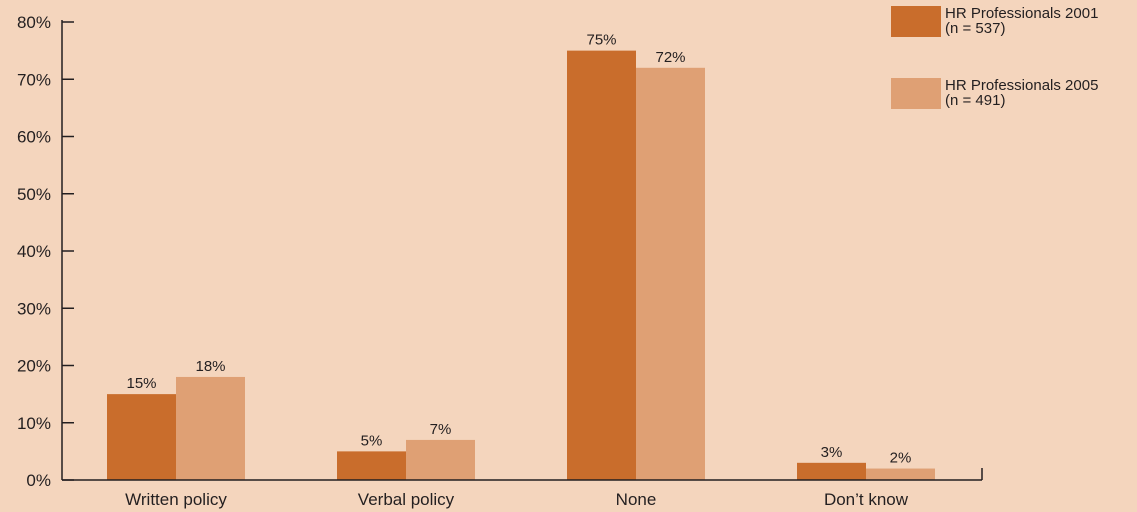 The width and height of the screenshot is (1137, 512). What do you see at coordinates (1021, 85) in the screenshot?
I see `legend-label-series-2-line-1: HR Professionals 2005` at bounding box center [1021, 85].